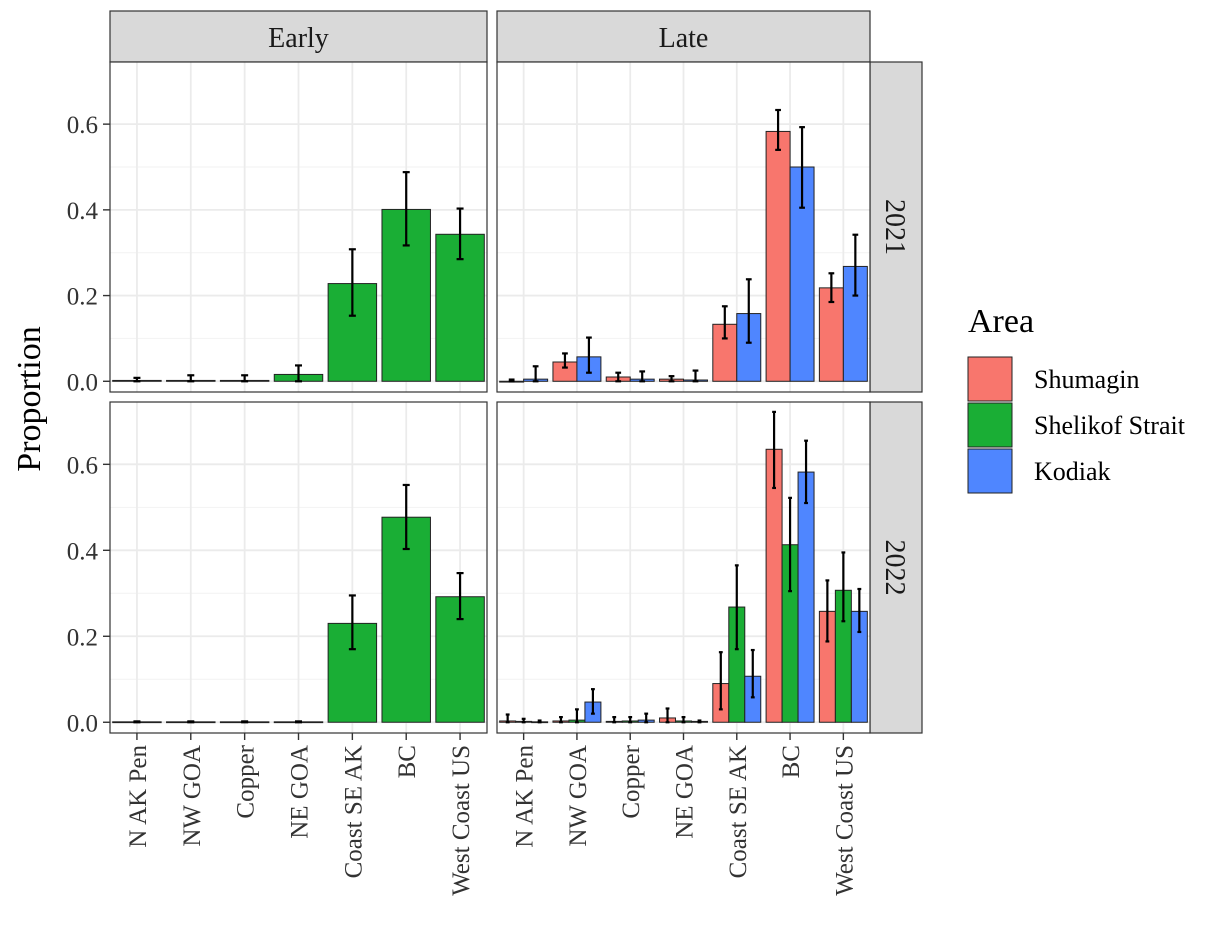 Image resolution: width=1221 pixels, height=940 pixels. What do you see at coordinates (298, 567) in the screenshot?
I see `panel-early-2022` at bounding box center [298, 567].